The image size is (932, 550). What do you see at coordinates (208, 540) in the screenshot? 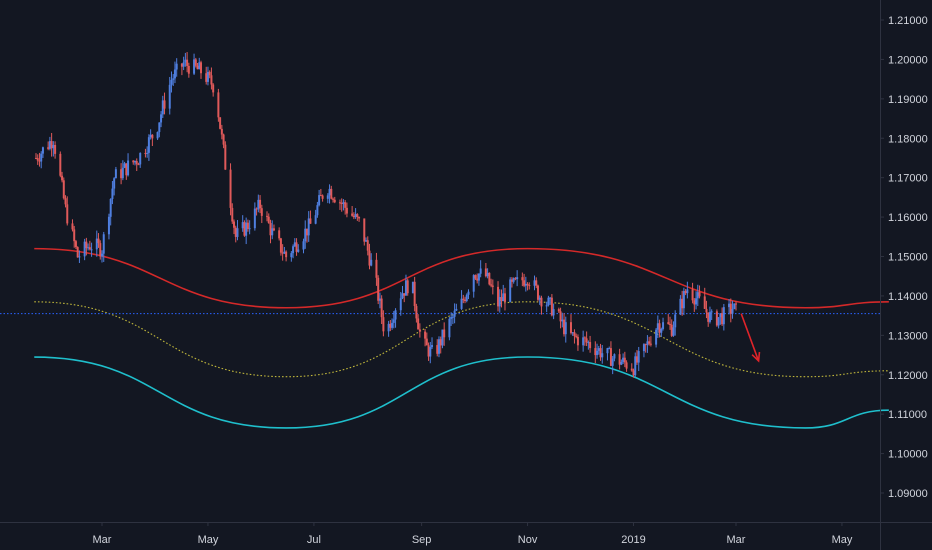
I see `x-tick-label: May` at bounding box center [208, 540].